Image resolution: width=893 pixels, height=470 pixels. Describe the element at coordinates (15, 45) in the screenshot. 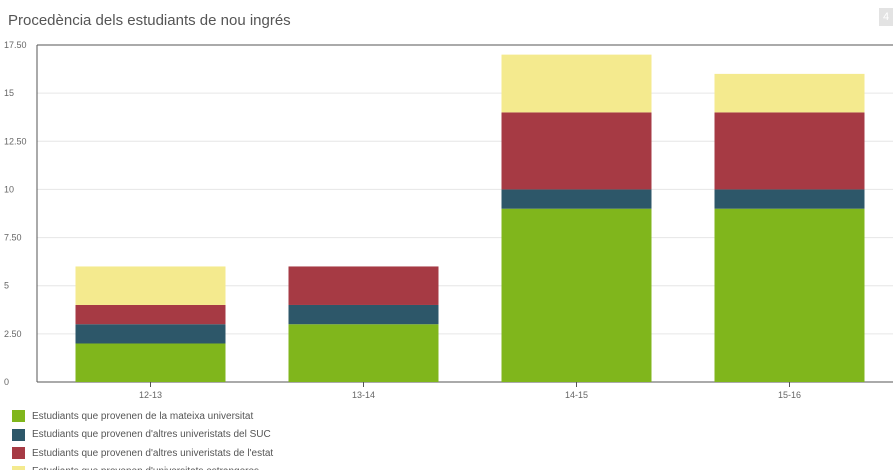

I see `y-tick-label: 17.50` at that location.